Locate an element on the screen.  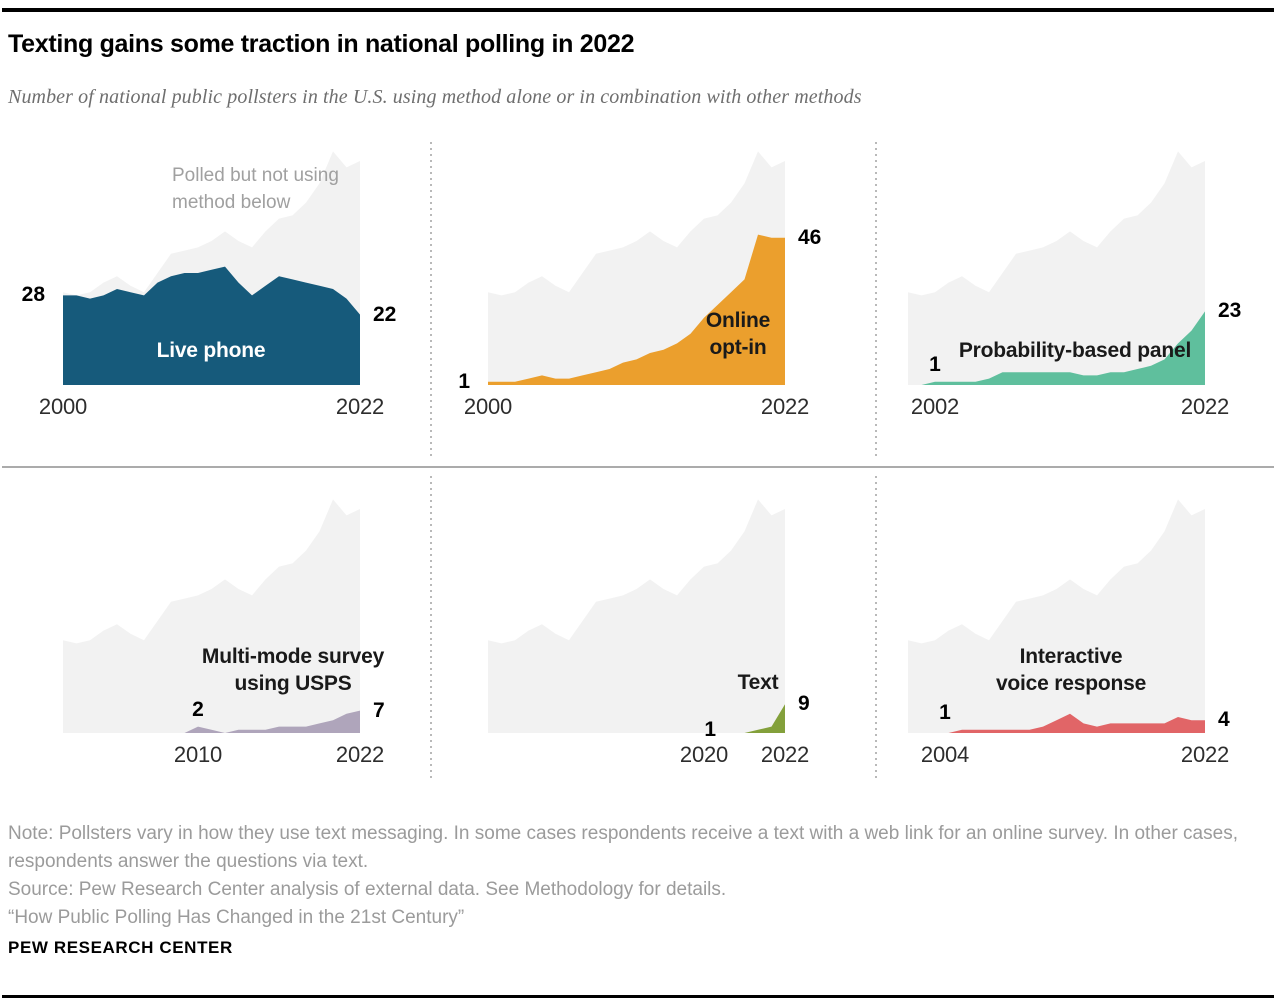
end-value-label-probability-based-panel: 23 is located at coordinates (1230, 311).